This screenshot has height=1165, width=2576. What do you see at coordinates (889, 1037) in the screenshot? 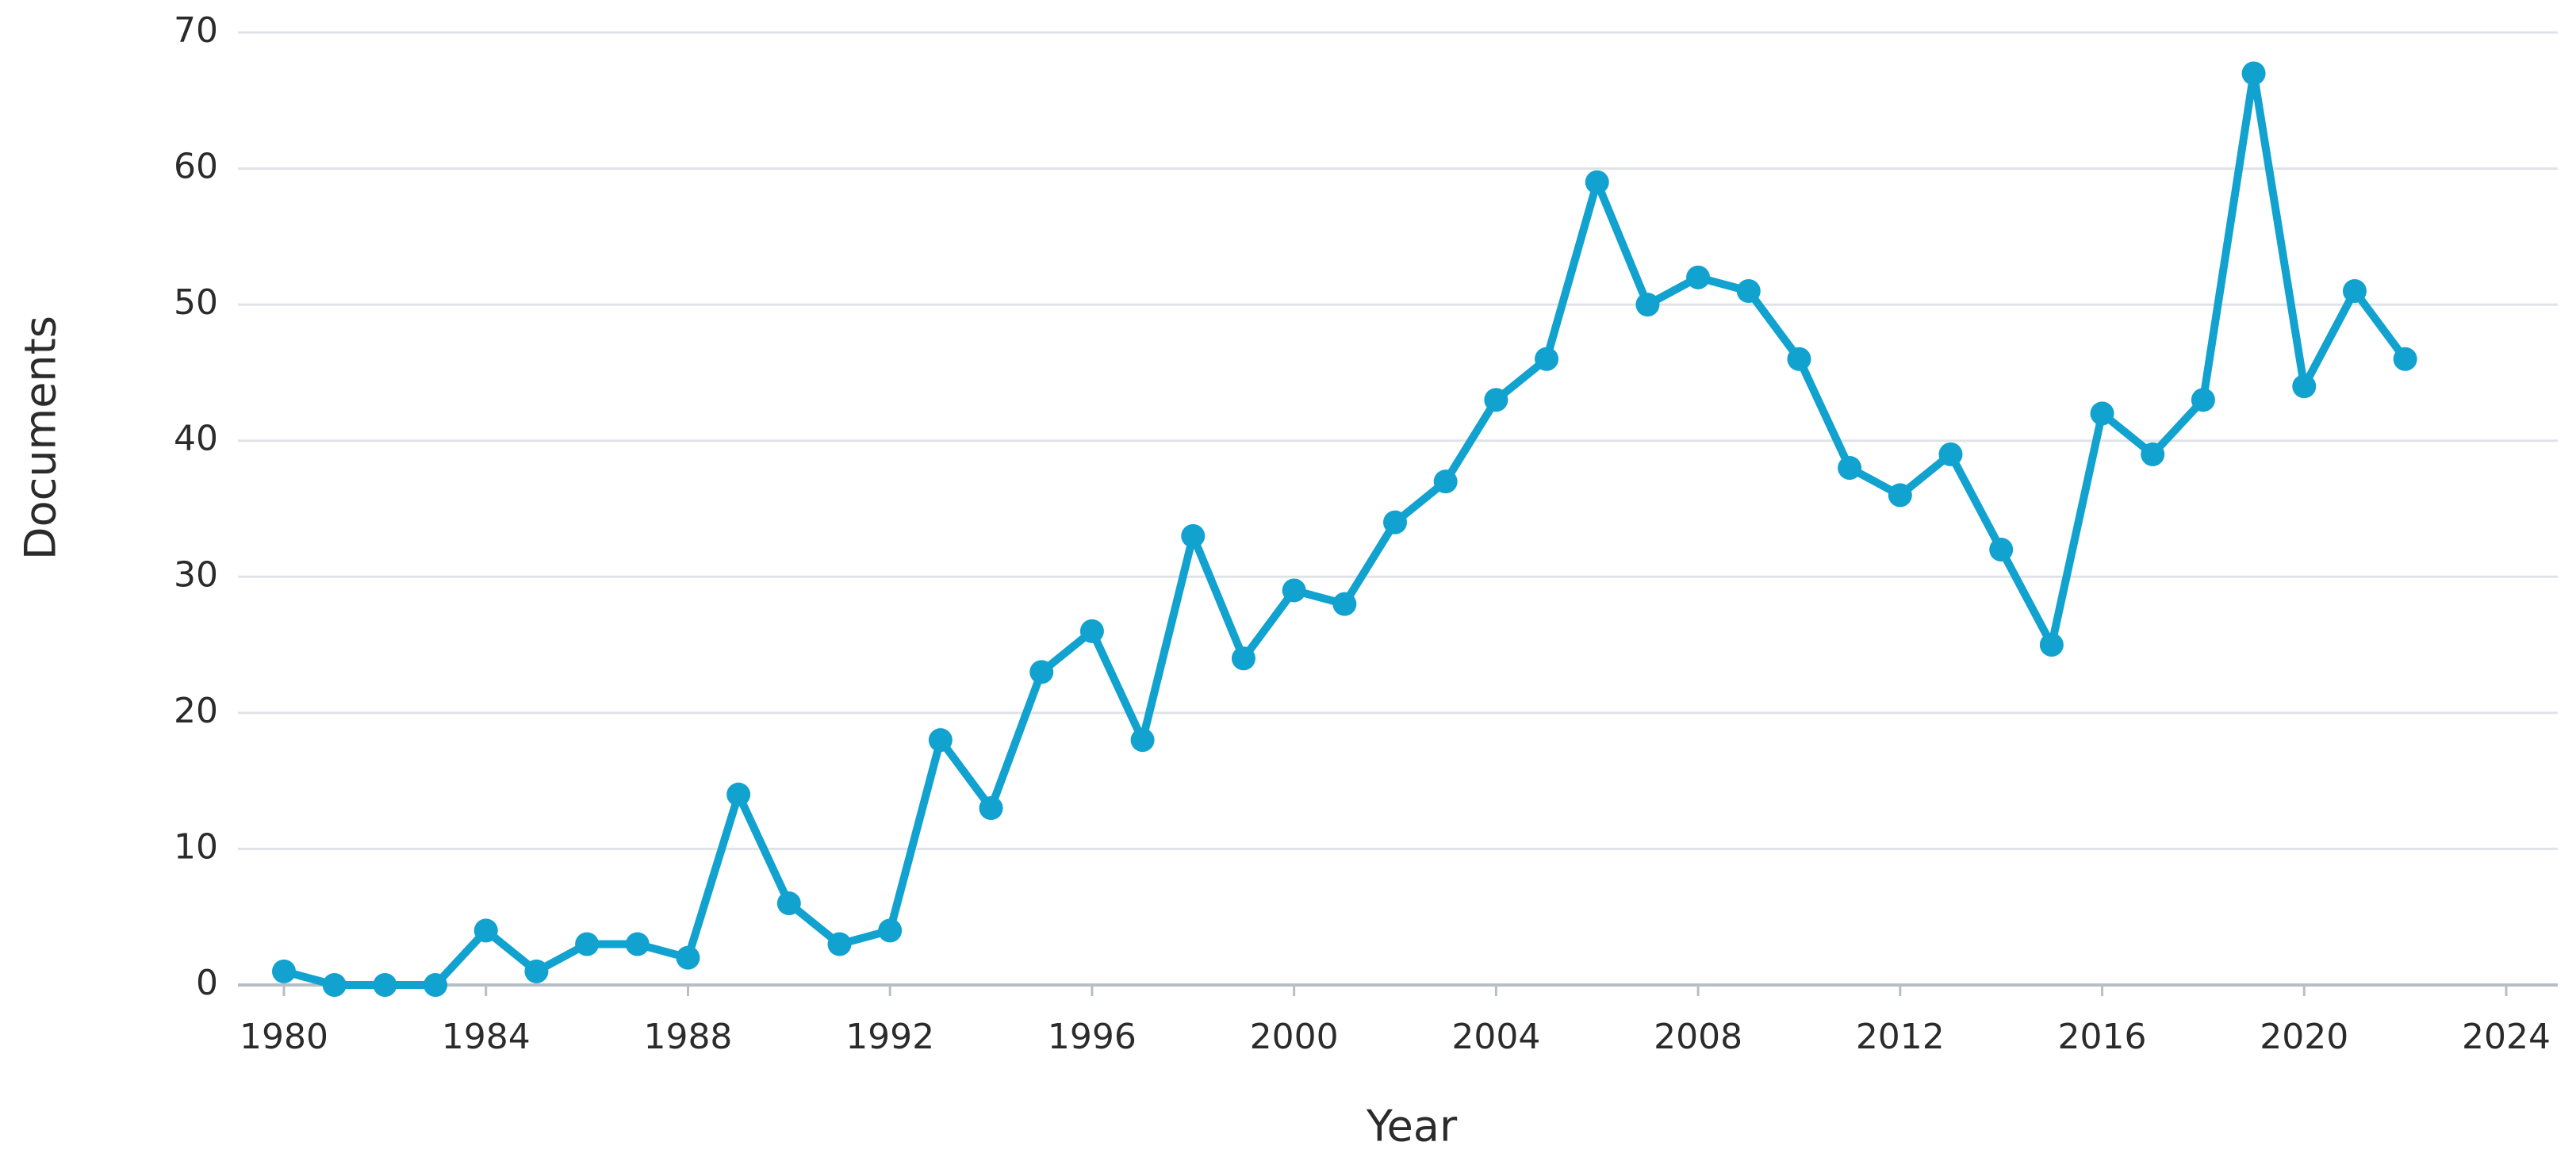
I see `x-tick-label: 1992` at bounding box center [889, 1037].